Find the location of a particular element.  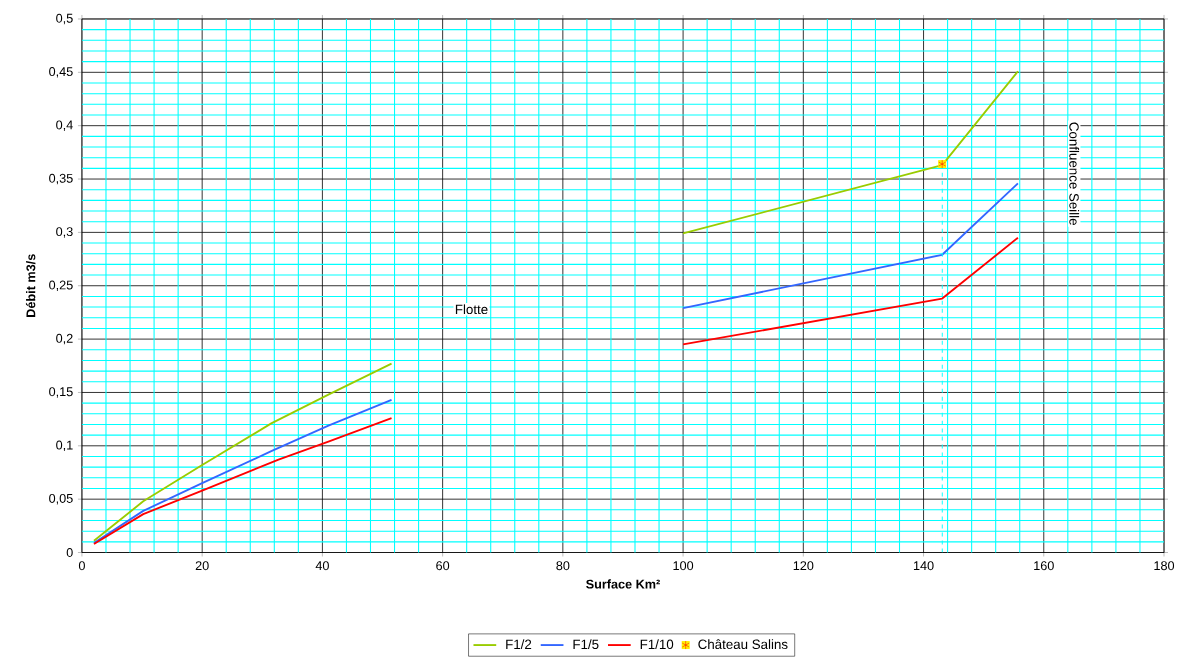

y-tick-label: 0,05 is located at coordinates (61, 499).